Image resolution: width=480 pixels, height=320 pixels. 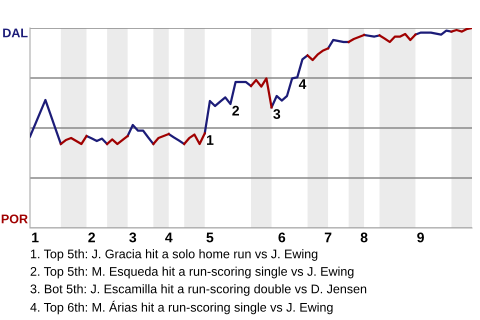 What do you see at coordinates (181, 307) in the screenshot?
I see `text: 4. Top 6th: M. Árias hit a run-scoring single vs J. Ewing` at bounding box center [181, 307].